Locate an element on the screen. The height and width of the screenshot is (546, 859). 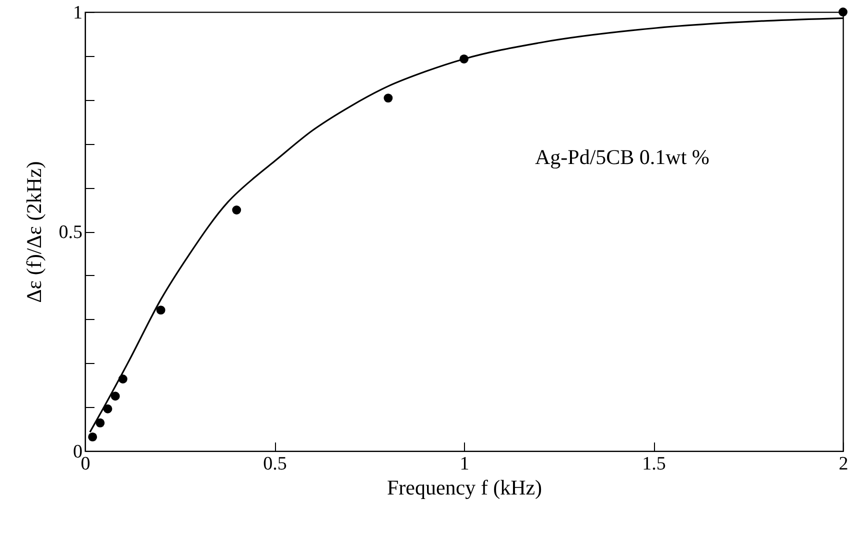
x-tick-label: 1.5 is located at coordinates (654, 464).